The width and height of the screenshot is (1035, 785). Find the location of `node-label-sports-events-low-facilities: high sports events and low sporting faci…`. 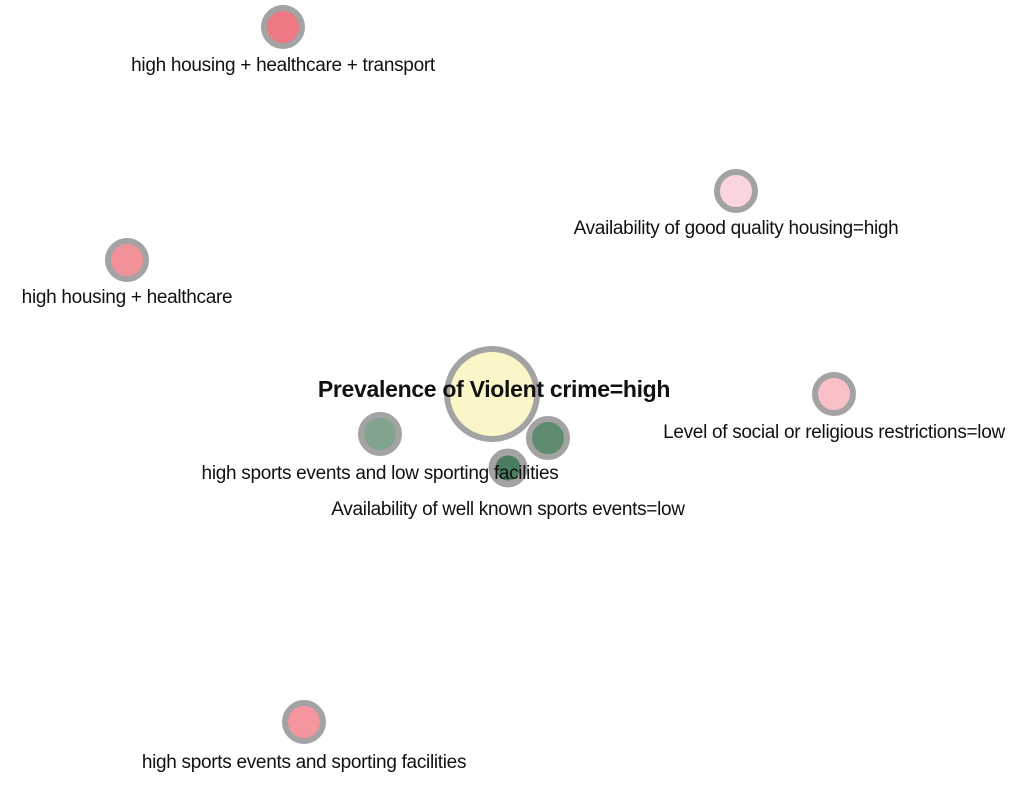

node-label-sports-events-low-facilities: high sports events and low sporting faci… is located at coordinates (380, 473).